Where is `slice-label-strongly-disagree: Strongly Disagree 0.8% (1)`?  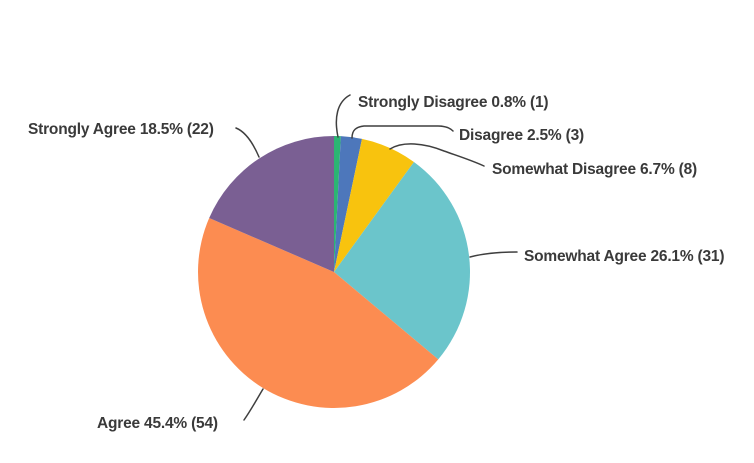
slice-label-strongly-disagree: Strongly Disagree 0.8% (1) is located at coordinates (453, 102).